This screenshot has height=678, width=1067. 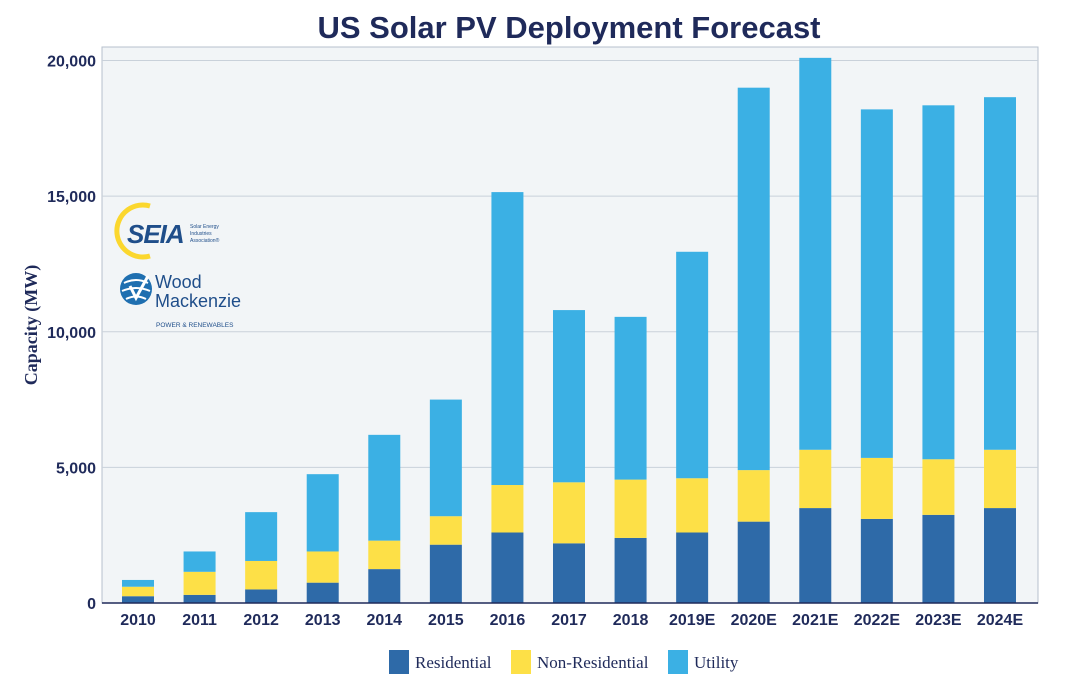 What do you see at coordinates (630, 508) in the screenshot?
I see `bar-non-residential-2018` at bounding box center [630, 508].